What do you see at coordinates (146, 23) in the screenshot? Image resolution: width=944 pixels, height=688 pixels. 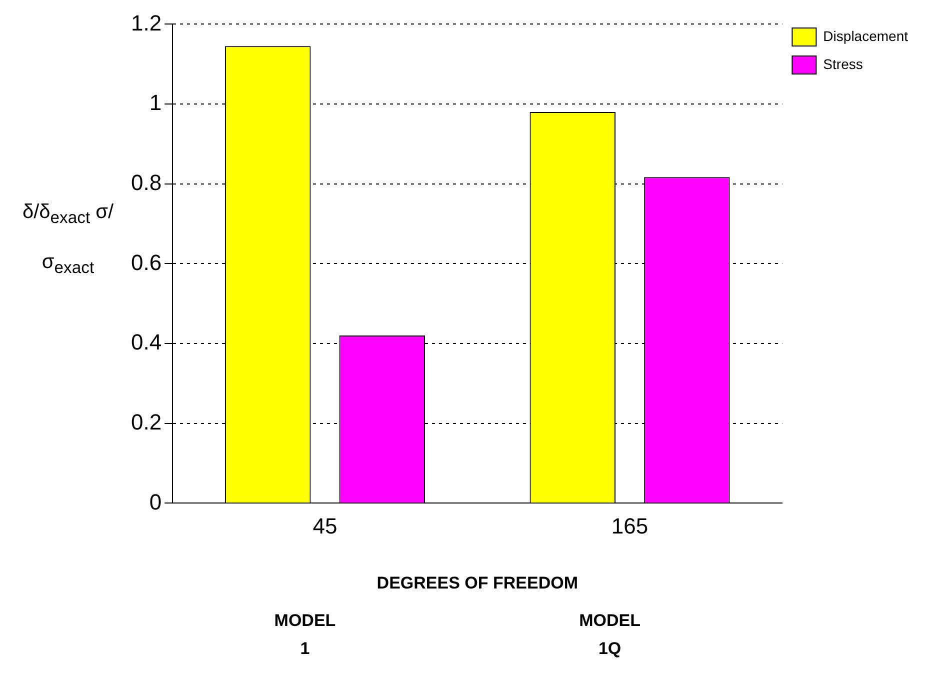 I see `y-tick-label: 1.2` at bounding box center [146, 23].